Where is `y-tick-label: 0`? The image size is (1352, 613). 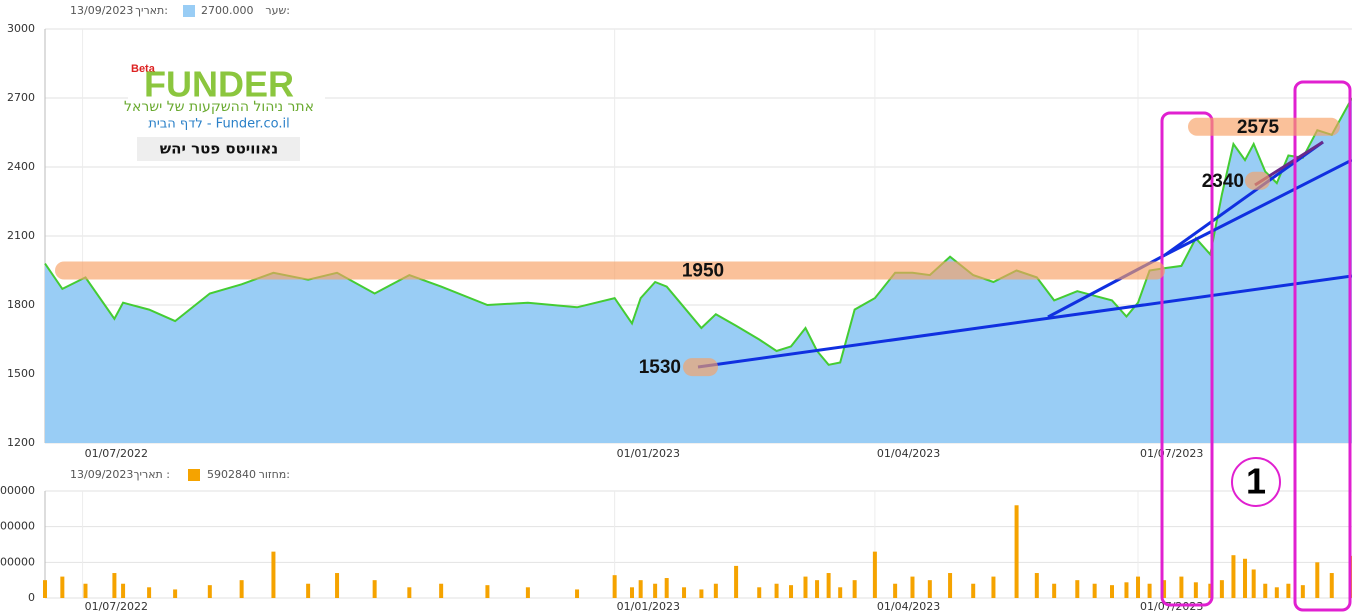 y-tick-label: 0 is located at coordinates (31, 597).